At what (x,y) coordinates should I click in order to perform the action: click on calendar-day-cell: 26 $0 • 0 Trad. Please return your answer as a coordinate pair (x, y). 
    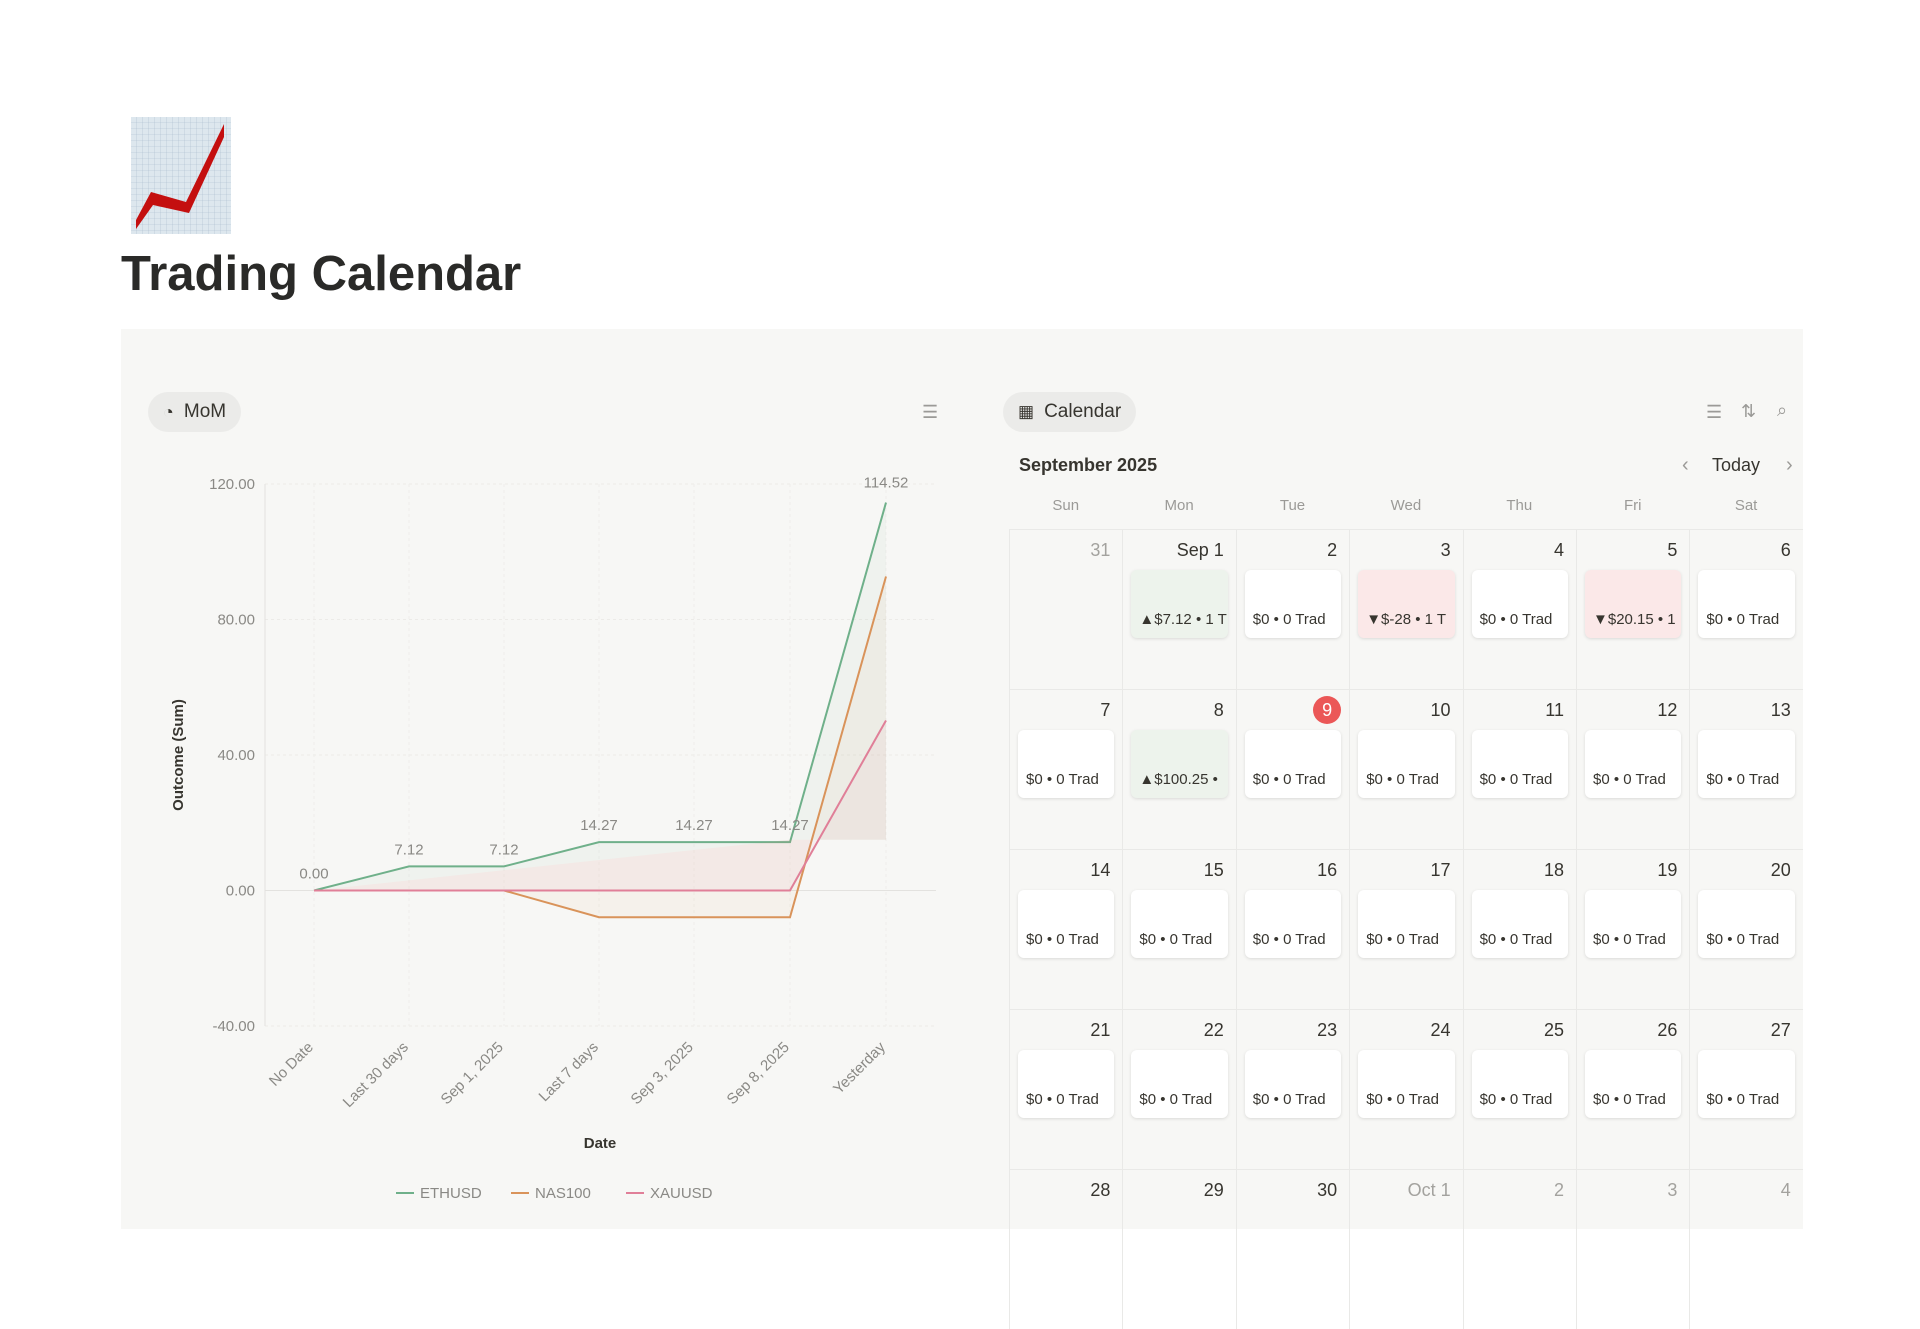
    Looking at the image, I should click on (1633, 1089).